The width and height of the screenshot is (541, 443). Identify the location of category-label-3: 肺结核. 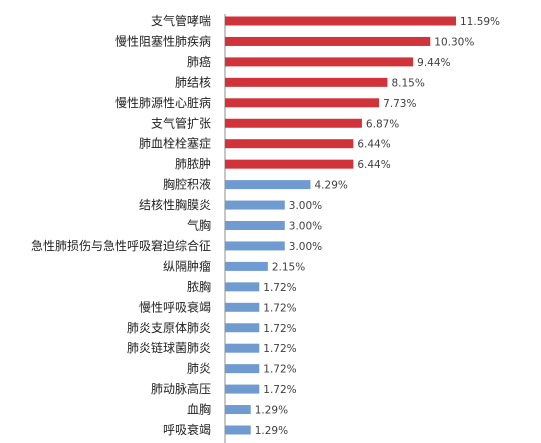
(193, 82).